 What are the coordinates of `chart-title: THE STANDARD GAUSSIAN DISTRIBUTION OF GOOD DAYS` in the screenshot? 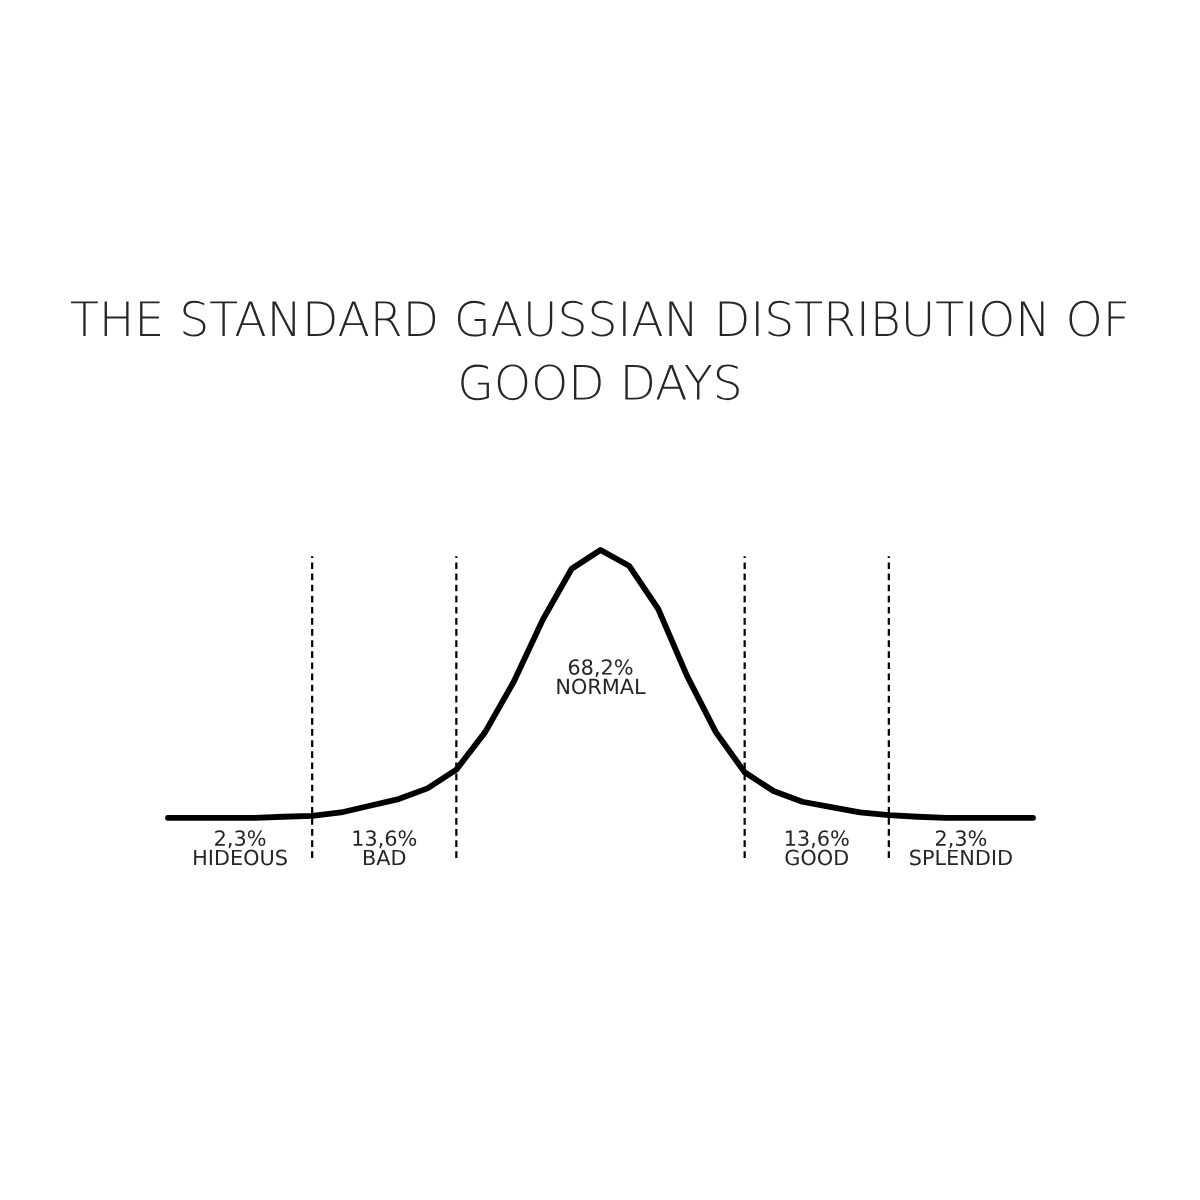 It's located at (599, 350).